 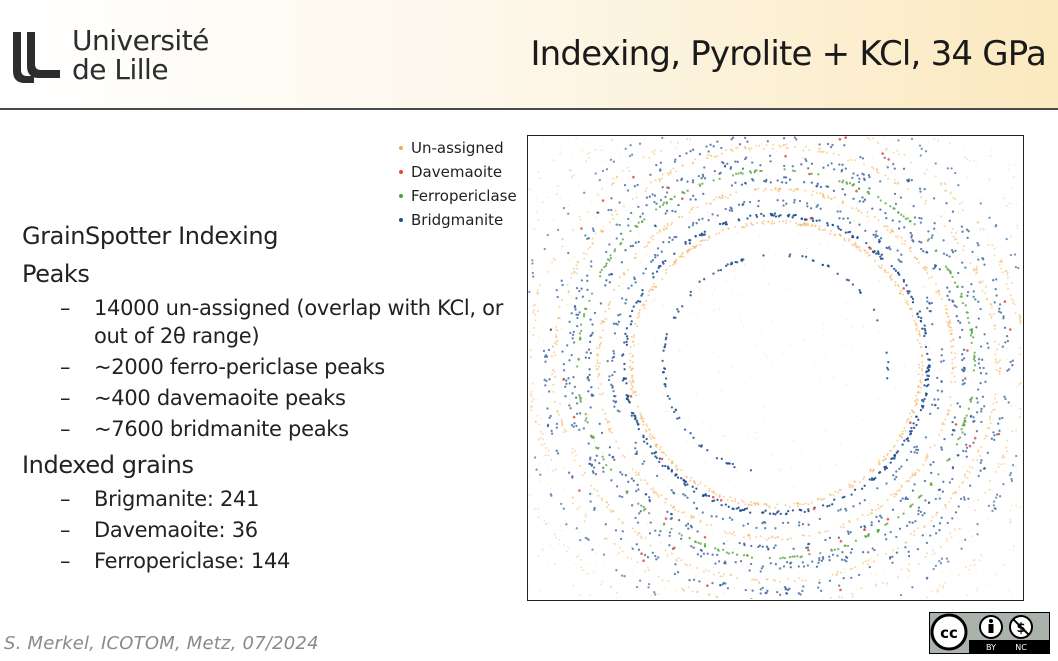 I want to click on legend-item-ferropericlase: Ferropericlase, so click(x=461, y=196).